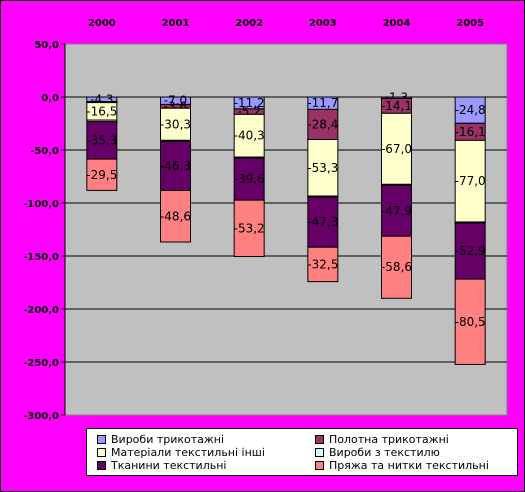  I want to click on legend-item: Пряжа та нитки текстильні, so click(402, 465).